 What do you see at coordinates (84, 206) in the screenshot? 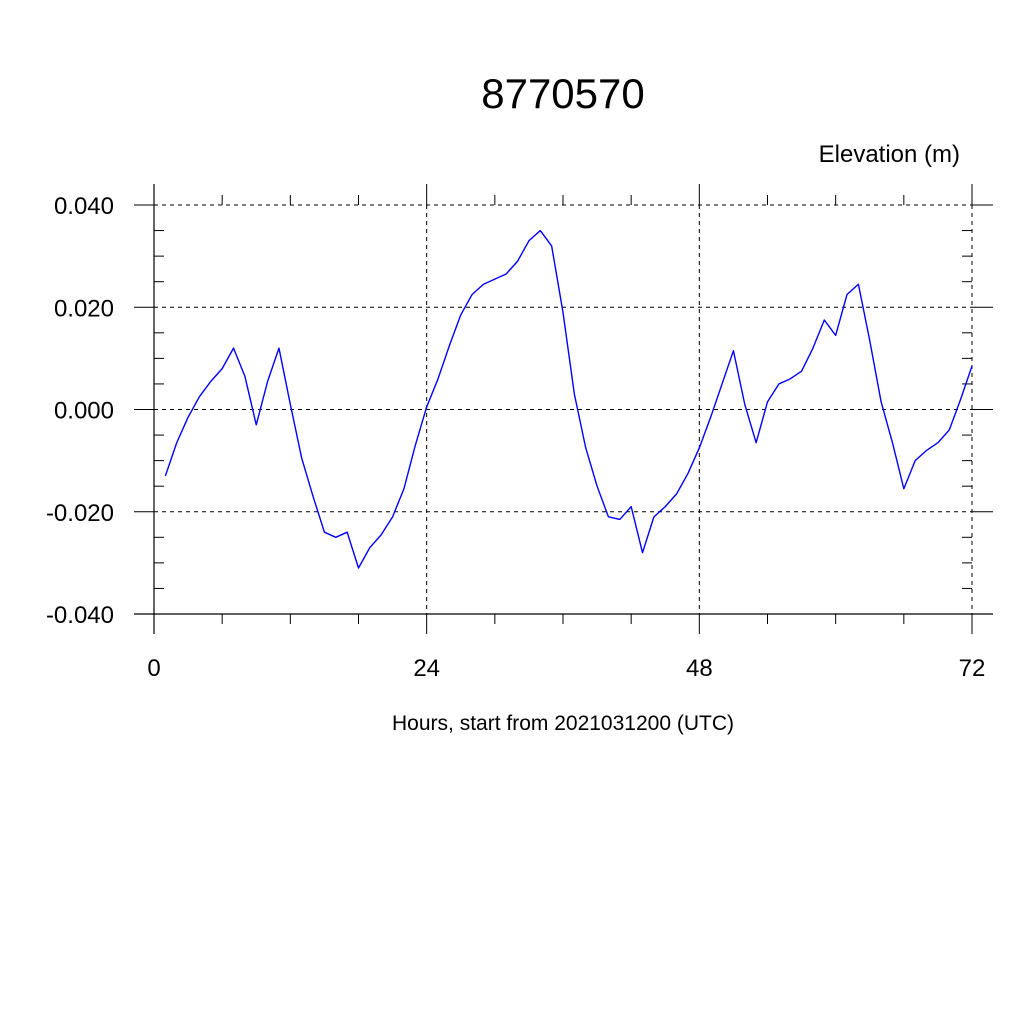
I see `y-tick-label: 0.040` at bounding box center [84, 206].